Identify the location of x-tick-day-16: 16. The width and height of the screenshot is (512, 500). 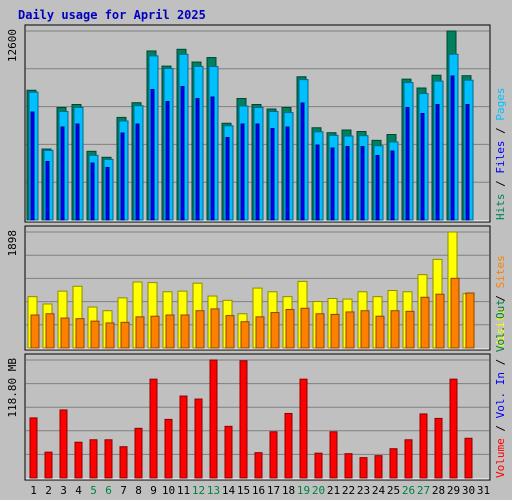
(258, 490).